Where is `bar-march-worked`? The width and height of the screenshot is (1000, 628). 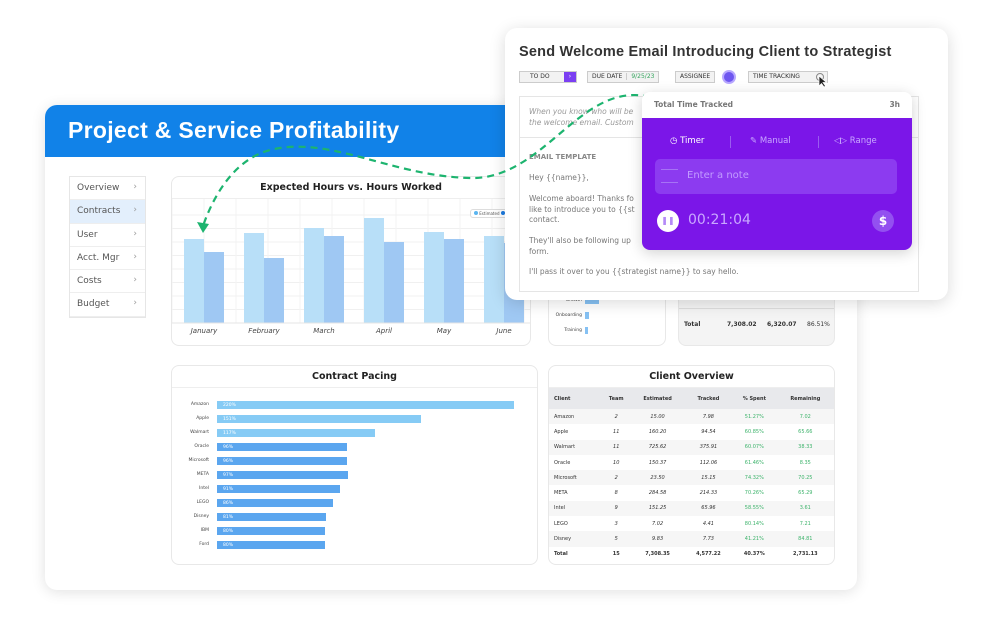 bar-march-worked is located at coordinates (334, 279).